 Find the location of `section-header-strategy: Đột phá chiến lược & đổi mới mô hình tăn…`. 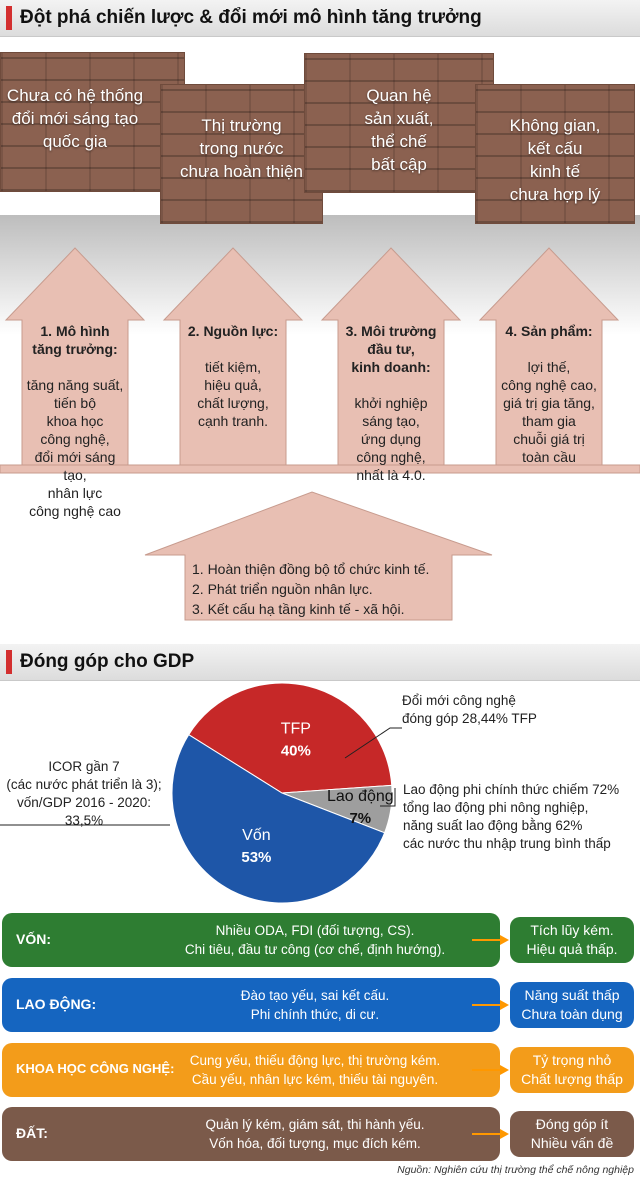

section-header-strategy: Đột phá chiến lược & đổi mới mô hình tăn… is located at coordinates (320, 18).